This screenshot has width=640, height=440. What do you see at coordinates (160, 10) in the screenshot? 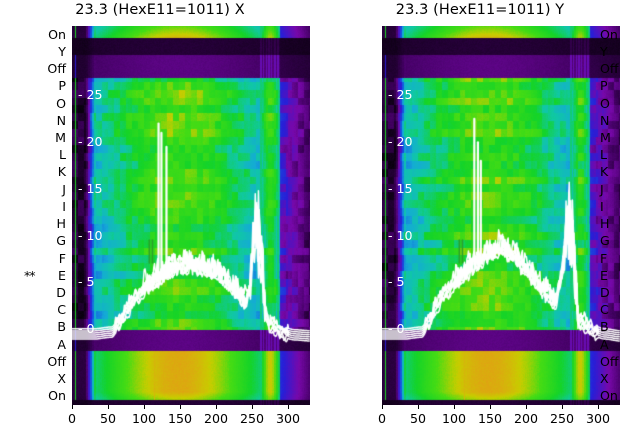
I see `panel-x-title: 23.3 (HexE11=1011) X` at bounding box center [160, 10].